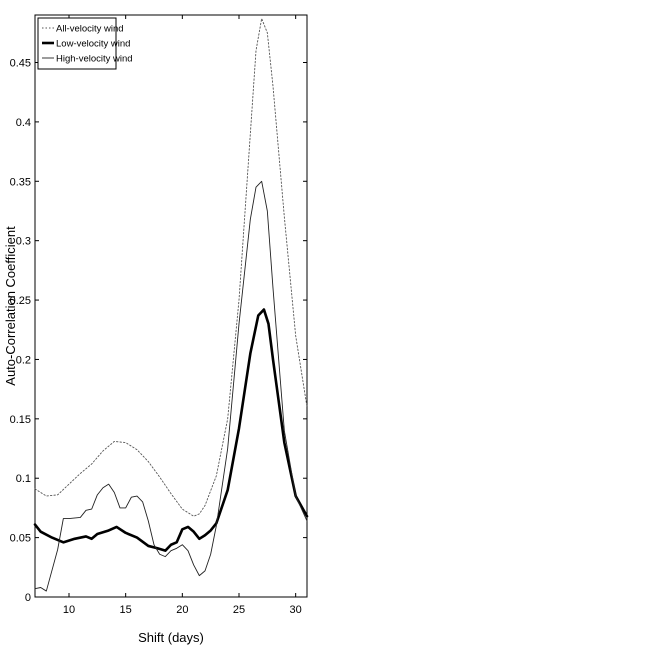 This screenshot has width=654, height=659. I want to click on legend-label: High-velocity wind, so click(94, 59).